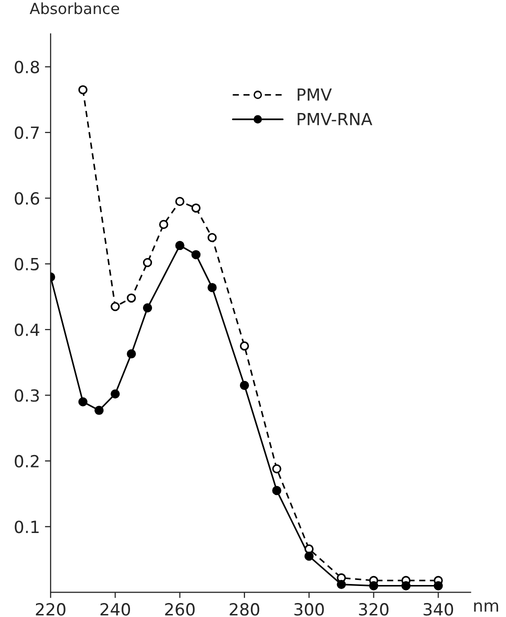  What do you see at coordinates (309, 609) in the screenshot?
I see `x-tick-label: 300` at bounding box center [309, 609].